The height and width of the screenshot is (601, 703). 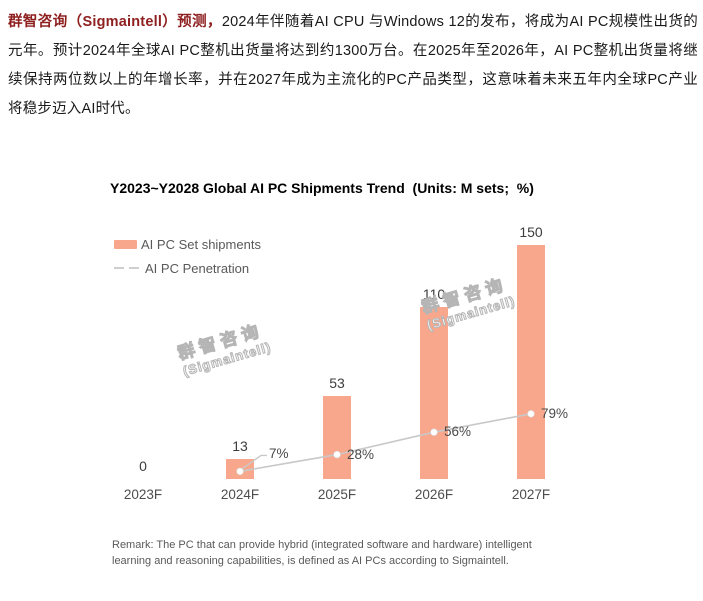 What do you see at coordinates (458, 432) in the screenshot?
I see `penetration-value-label: 56%` at bounding box center [458, 432].